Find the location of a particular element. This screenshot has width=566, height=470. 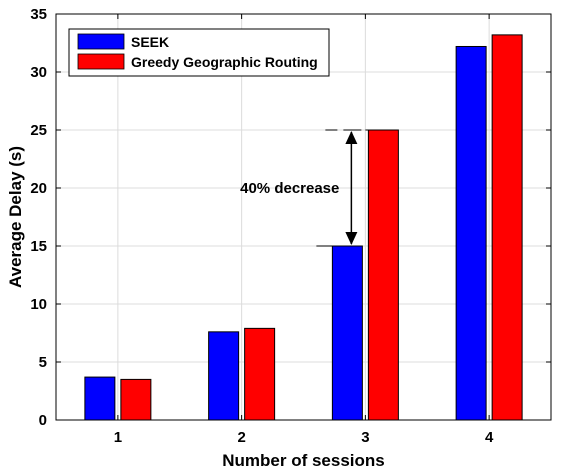

x-tick-label: 1 is located at coordinates (118, 437).